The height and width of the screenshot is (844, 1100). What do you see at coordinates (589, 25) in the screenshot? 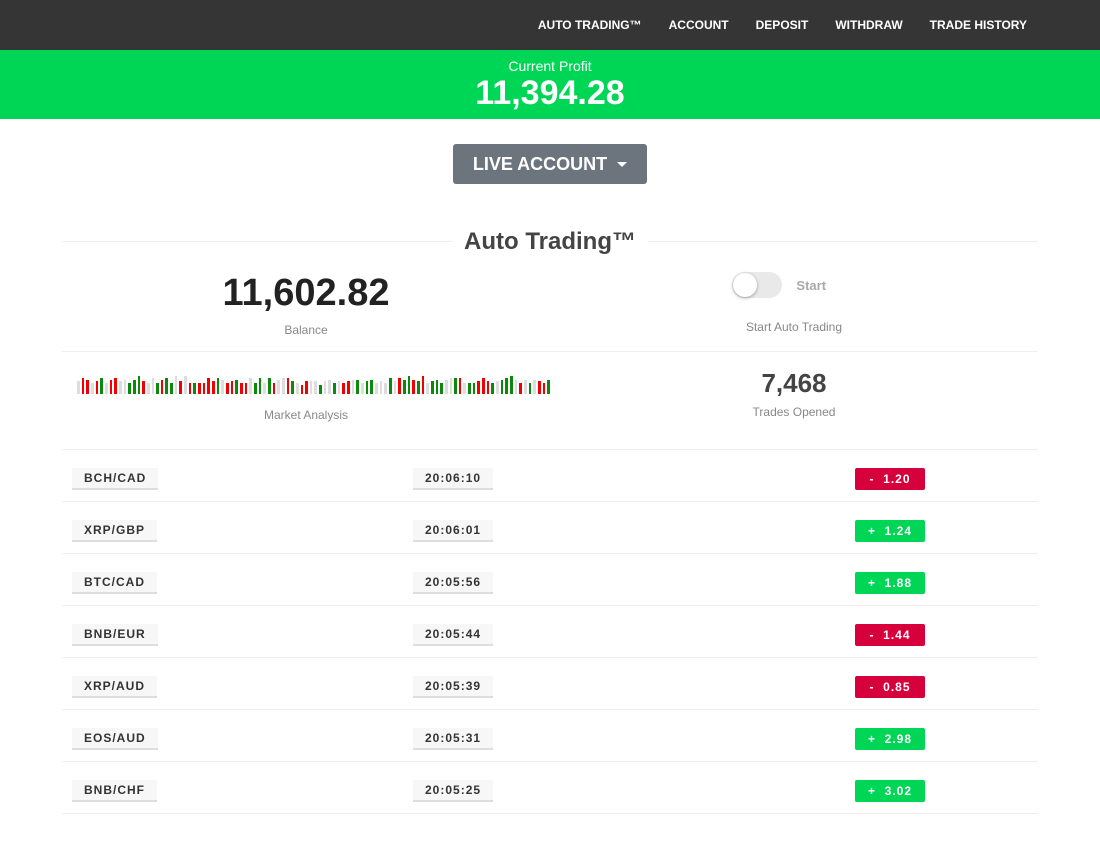
I see `nav-auto-trading: AUTO TRADING™` at bounding box center [589, 25].